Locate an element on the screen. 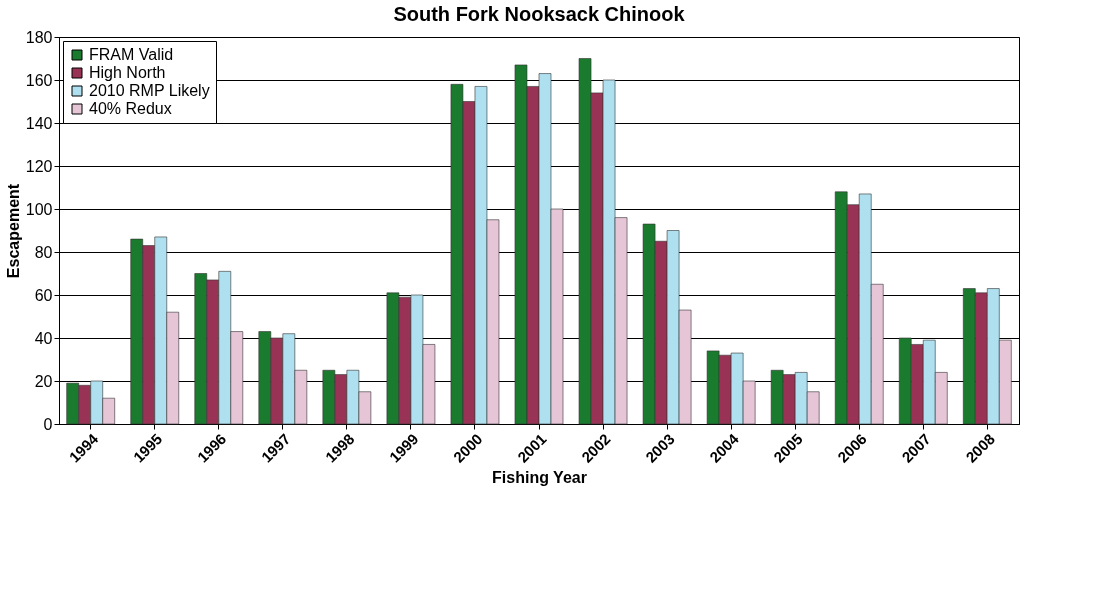 The image size is (1098, 607). y-tick-label: 80 is located at coordinates (43, 252).